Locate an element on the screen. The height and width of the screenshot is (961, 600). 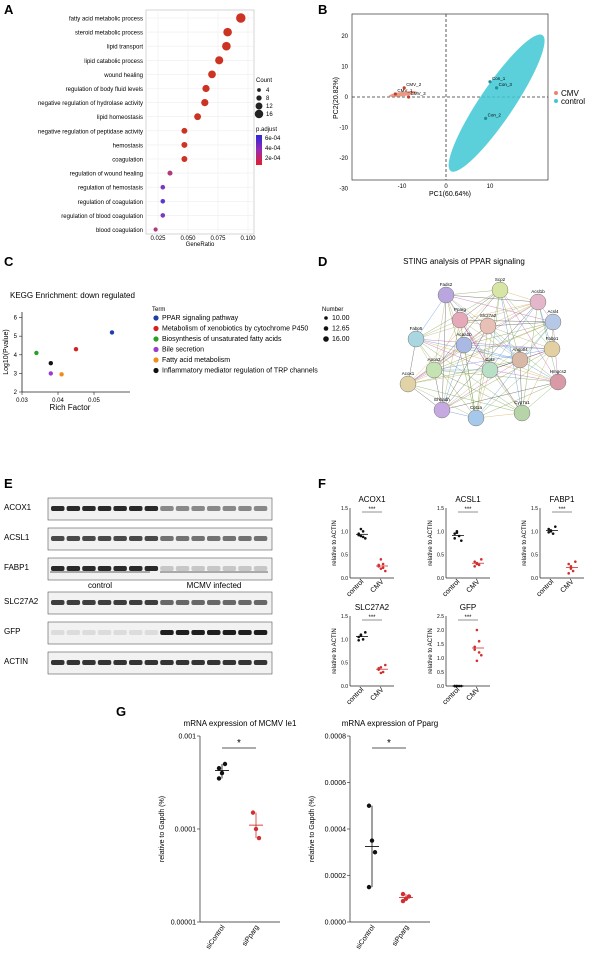
panel-f-xtick-label: CMV is located at coordinates (377, 694).